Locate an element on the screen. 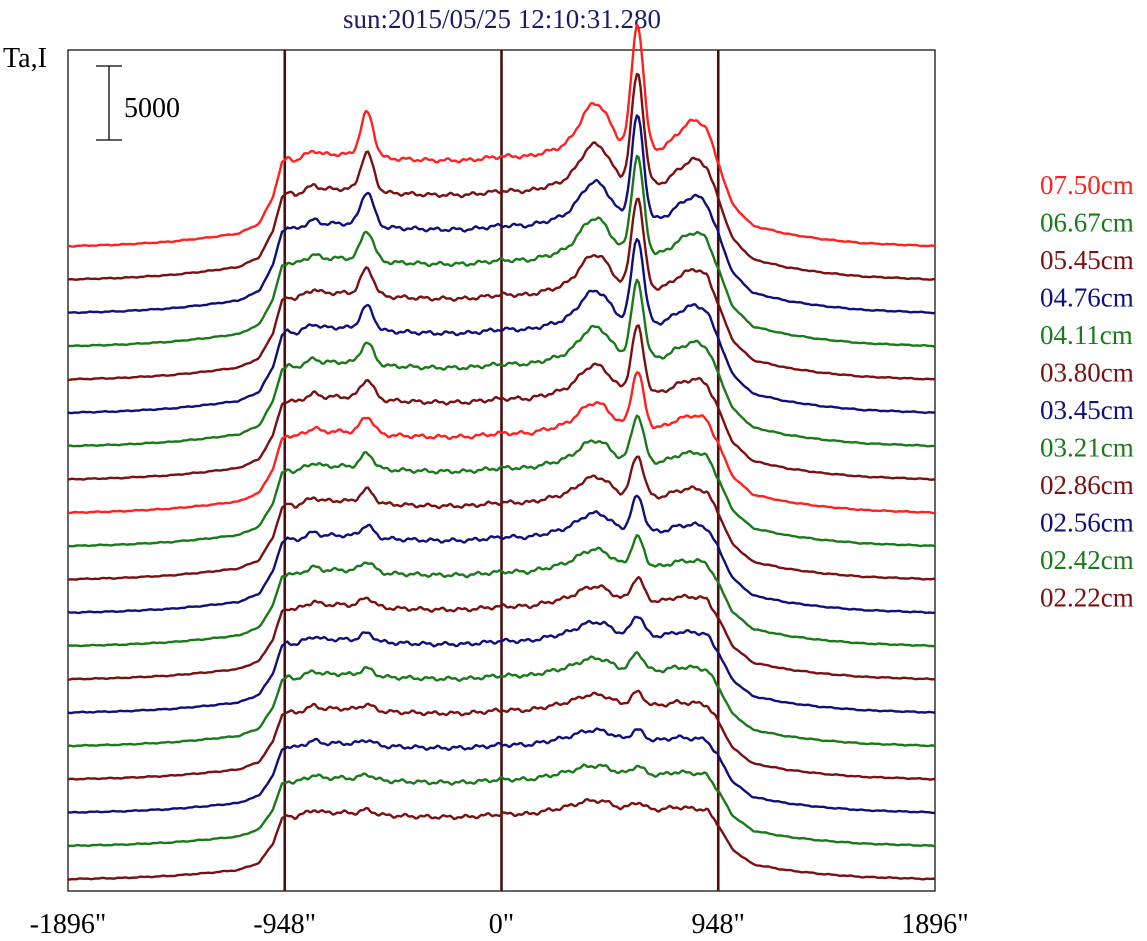  y-axis-label: Ta,I is located at coordinates (25, 58).